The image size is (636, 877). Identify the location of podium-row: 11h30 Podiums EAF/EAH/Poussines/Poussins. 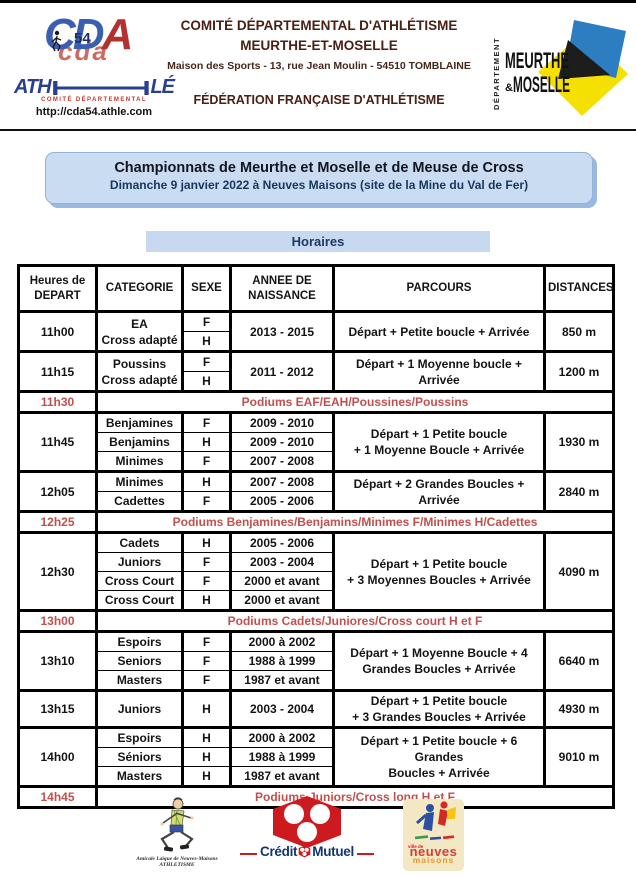
(316, 401).